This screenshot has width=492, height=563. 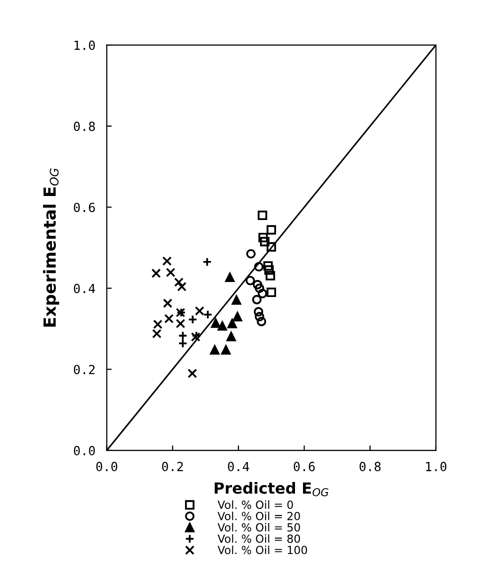 What do you see at coordinates (84, 369) in the screenshot?
I see `y-tick-label: 0.2` at bounding box center [84, 369].